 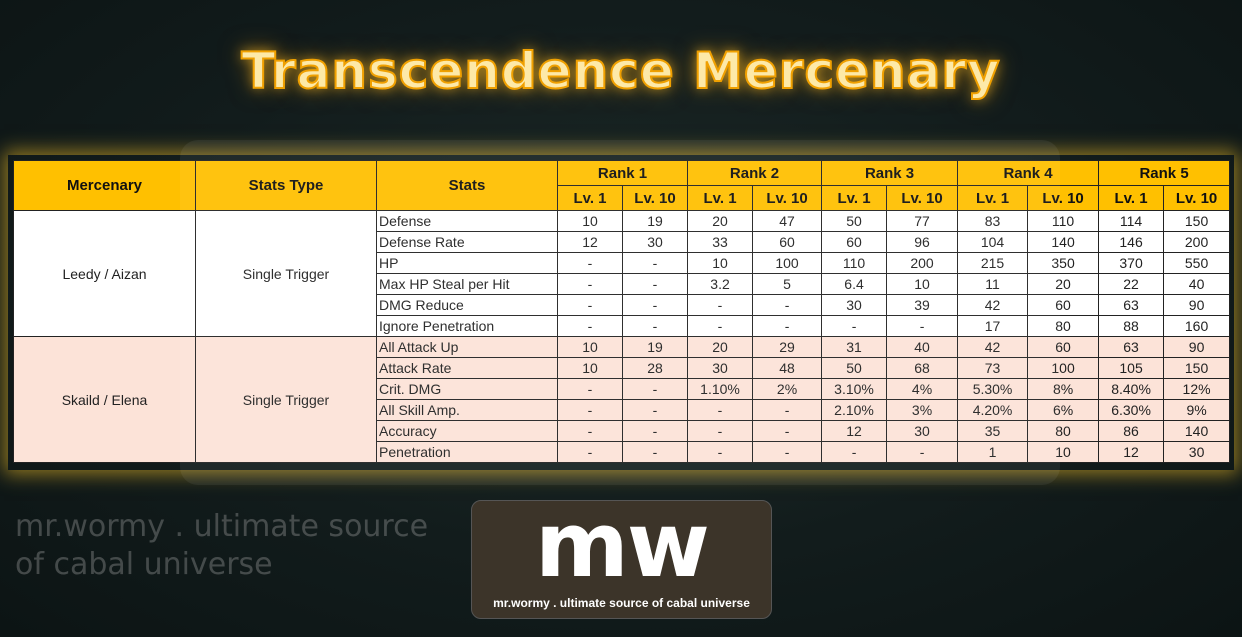 I want to click on stat-value: 39, so click(x=922, y=305).